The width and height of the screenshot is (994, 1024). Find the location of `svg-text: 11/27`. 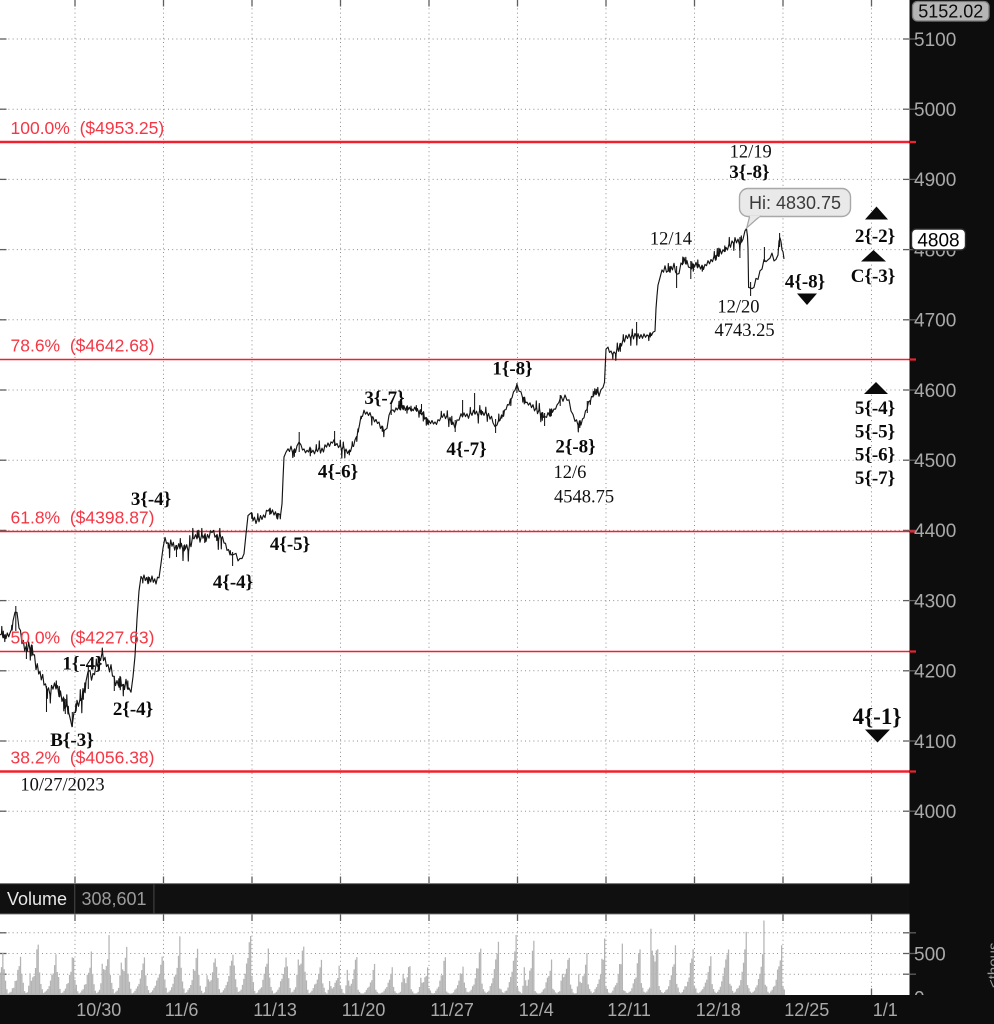

svg-text: 11/27 is located at coordinates (452, 1010).